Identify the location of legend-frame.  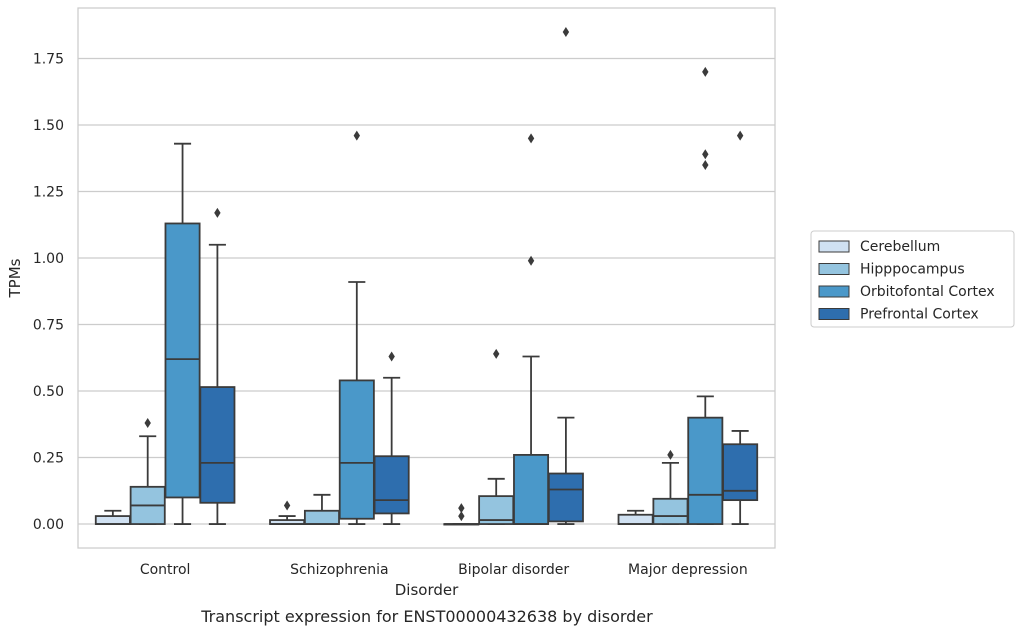
(912, 279).